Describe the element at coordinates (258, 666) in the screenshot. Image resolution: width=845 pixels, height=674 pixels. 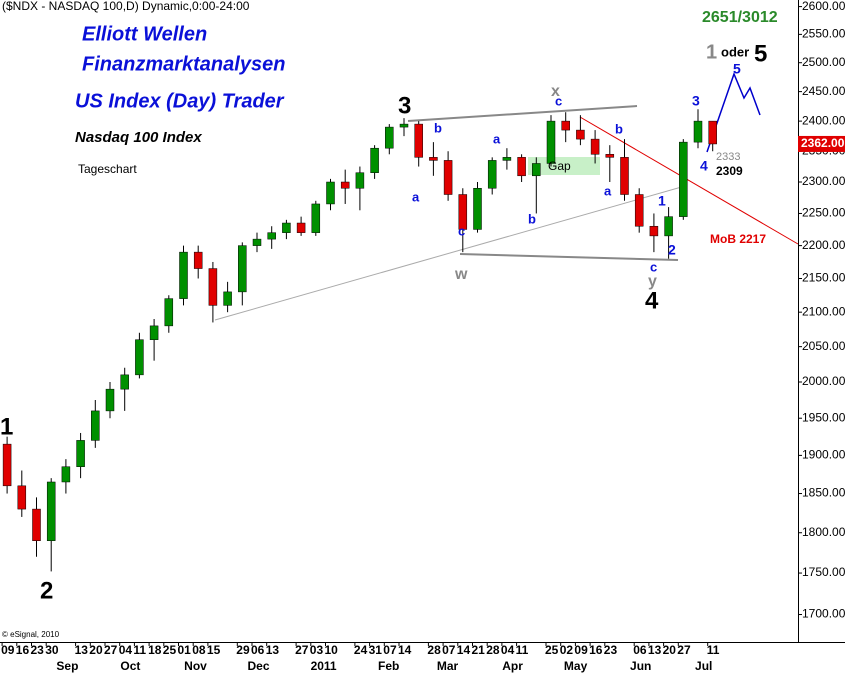
I see `month-label: Dec` at that location.